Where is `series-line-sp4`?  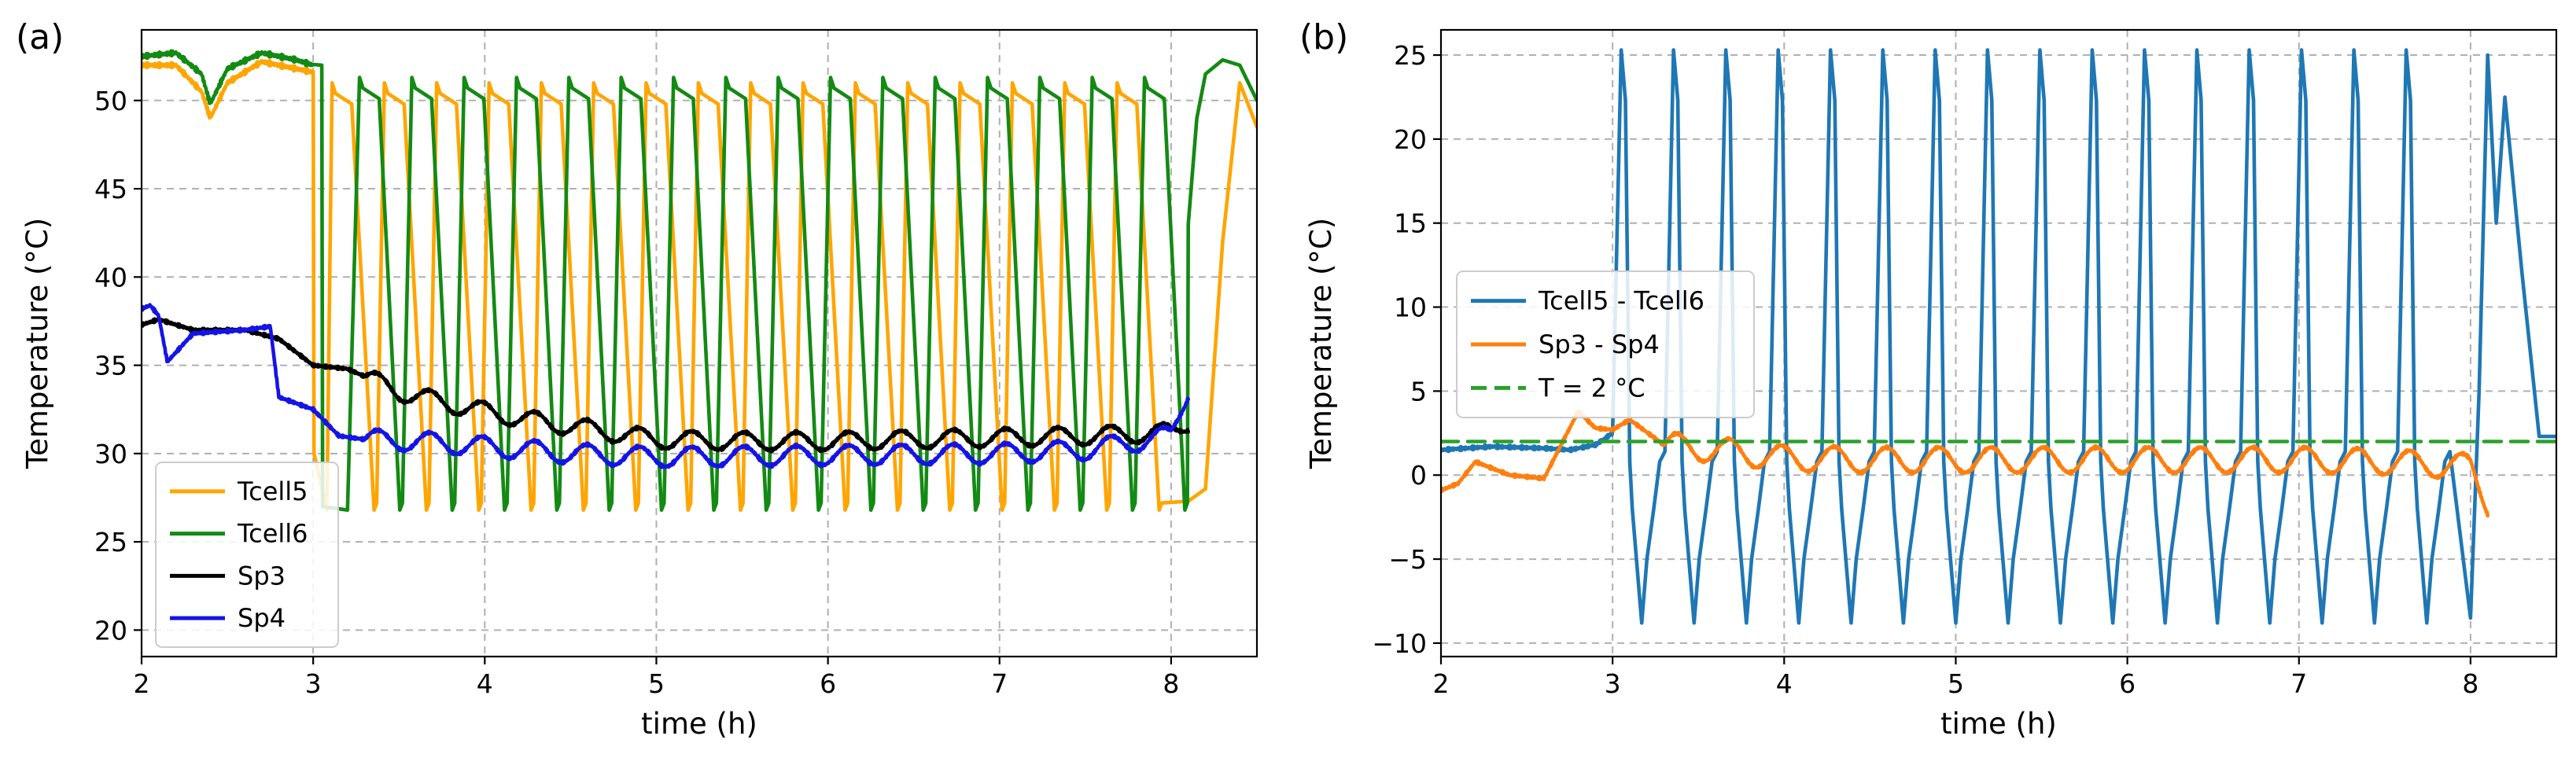 series-line-sp4 is located at coordinates (666, 386).